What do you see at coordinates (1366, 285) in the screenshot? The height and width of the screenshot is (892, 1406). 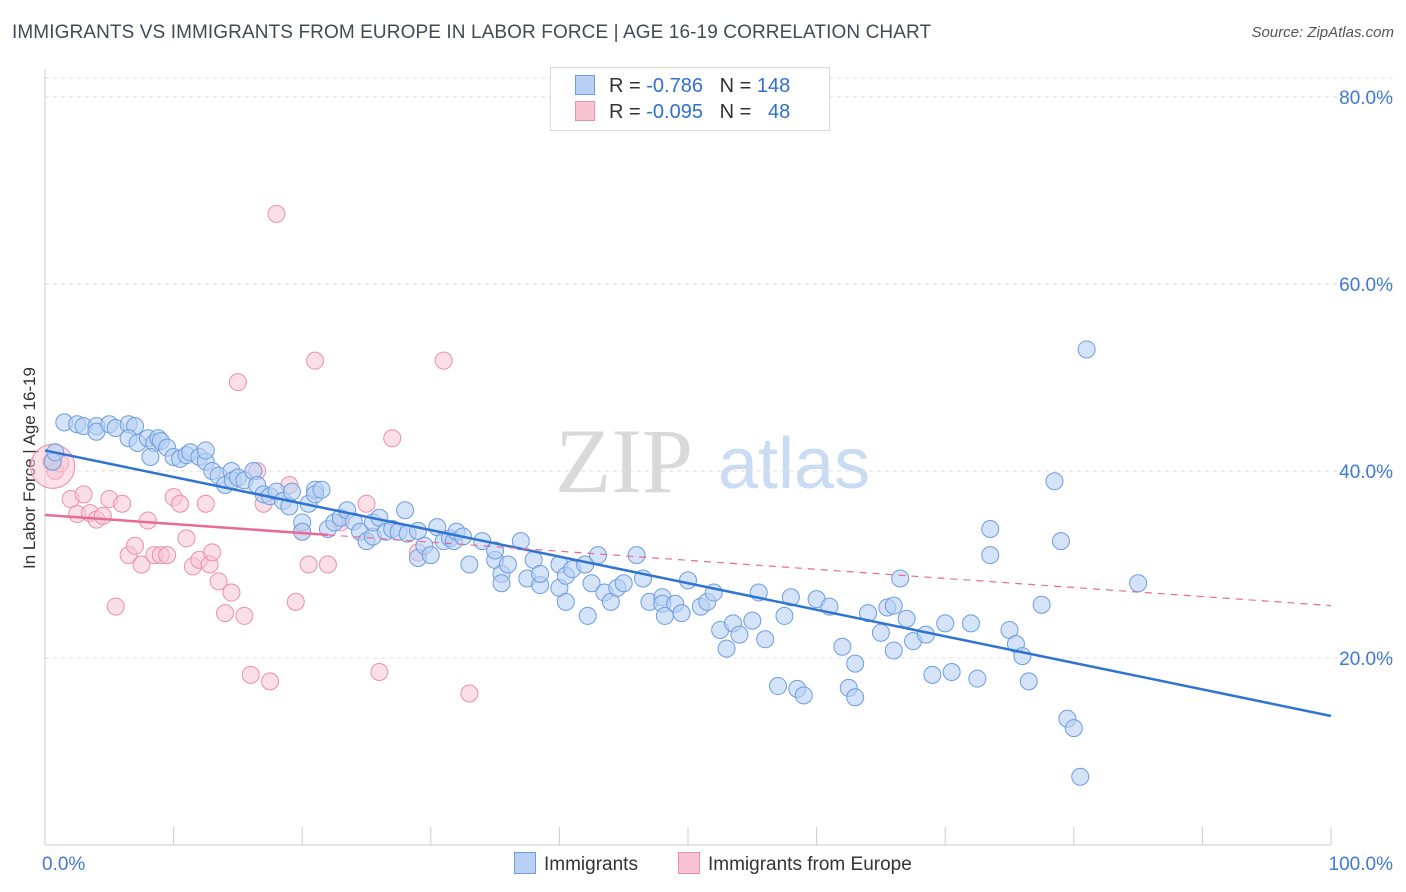 I see `y-tick-label: 60.0%` at bounding box center [1366, 285].